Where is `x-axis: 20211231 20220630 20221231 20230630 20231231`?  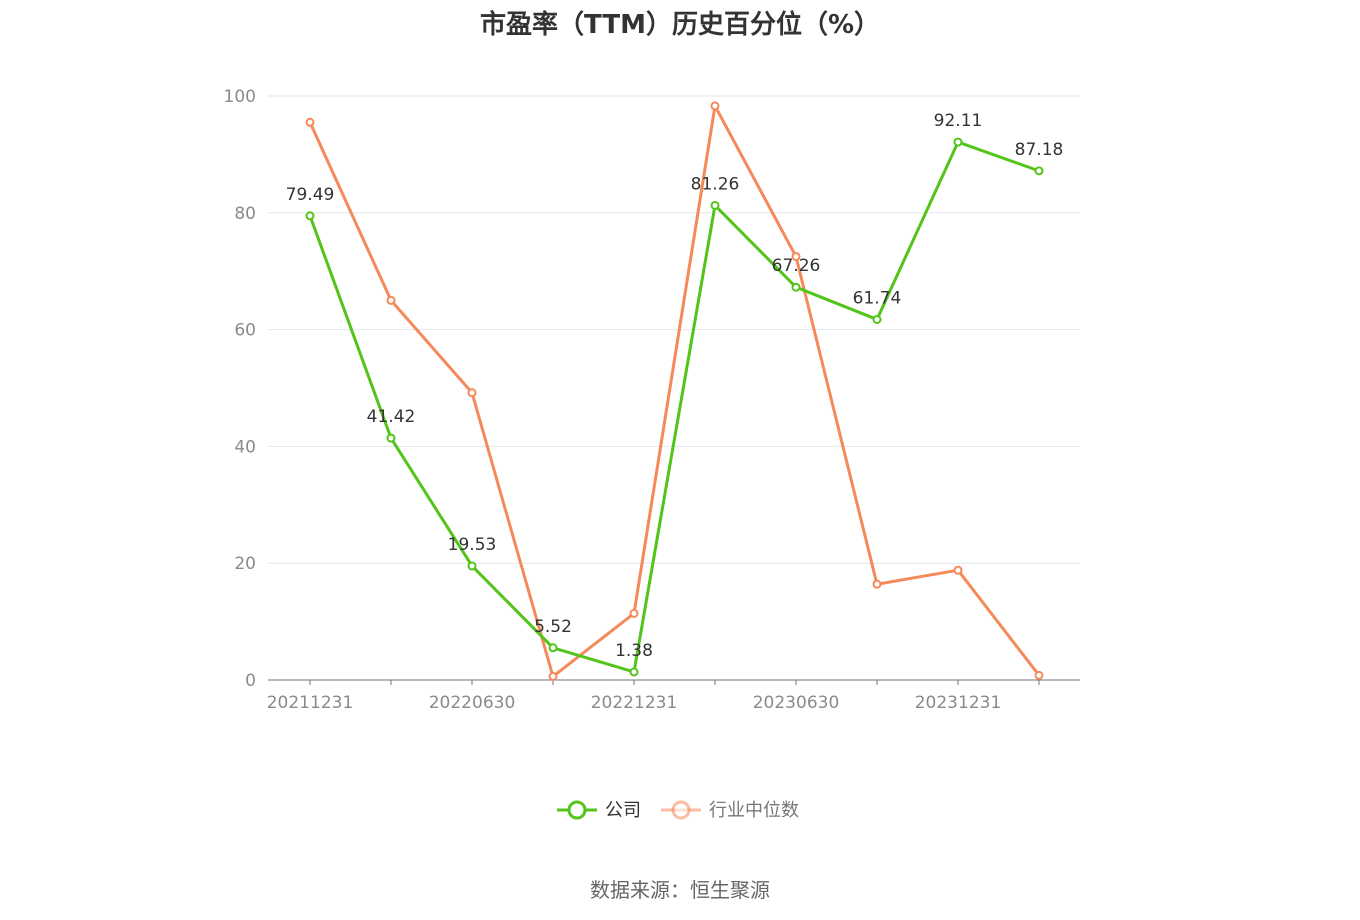
x-axis: 20211231 20220630 20221231 20230630 20231231 is located at coordinates (673, 696).